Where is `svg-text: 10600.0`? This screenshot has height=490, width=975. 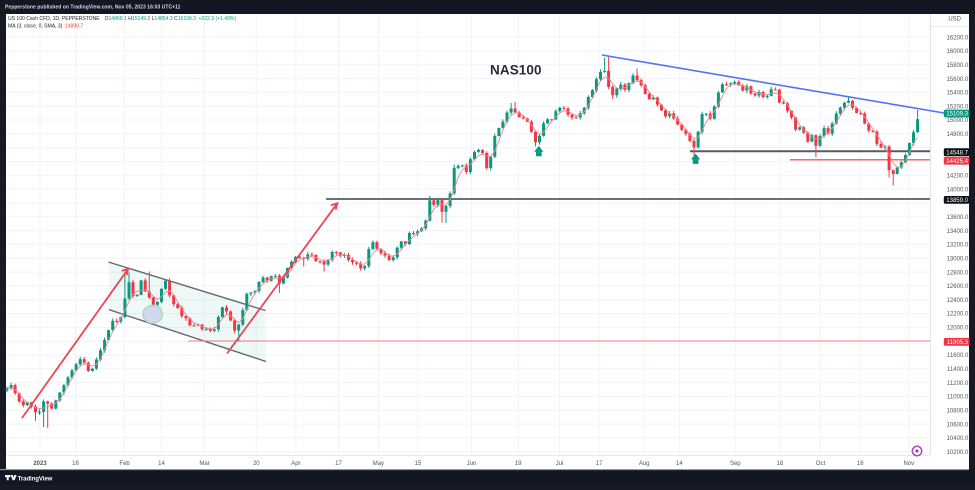 svg-text: 10600.0 is located at coordinates (958, 425).